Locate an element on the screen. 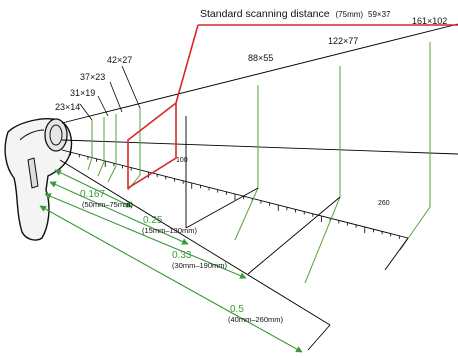 This screenshot has width=458, height=358. ruler-label: 260 is located at coordinates (384, 203).